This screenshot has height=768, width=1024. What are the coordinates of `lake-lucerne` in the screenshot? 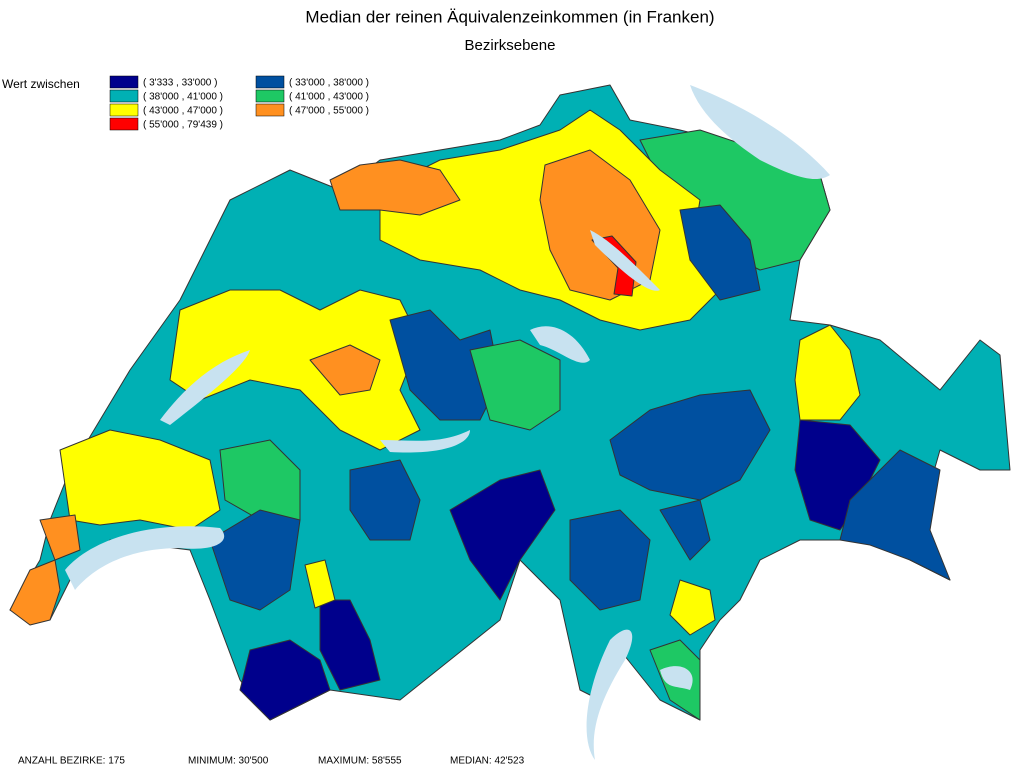 It's located at (560, 344).